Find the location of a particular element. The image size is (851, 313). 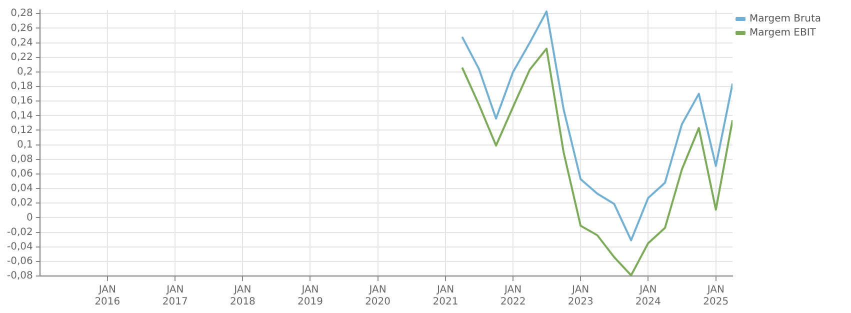

y-tick-label: 0,18 is located at coordinates (21, 86).